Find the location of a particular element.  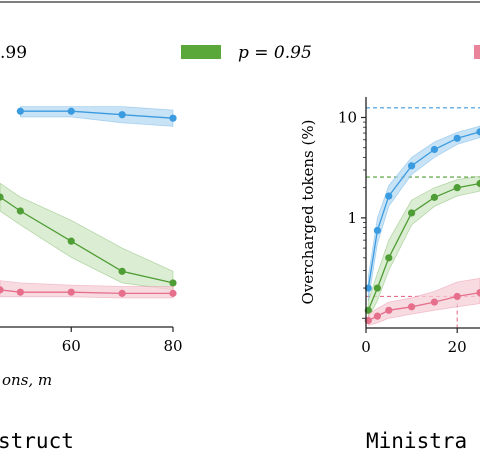

left-x-ticks: 60 80 is located at coordinates (122, 341).